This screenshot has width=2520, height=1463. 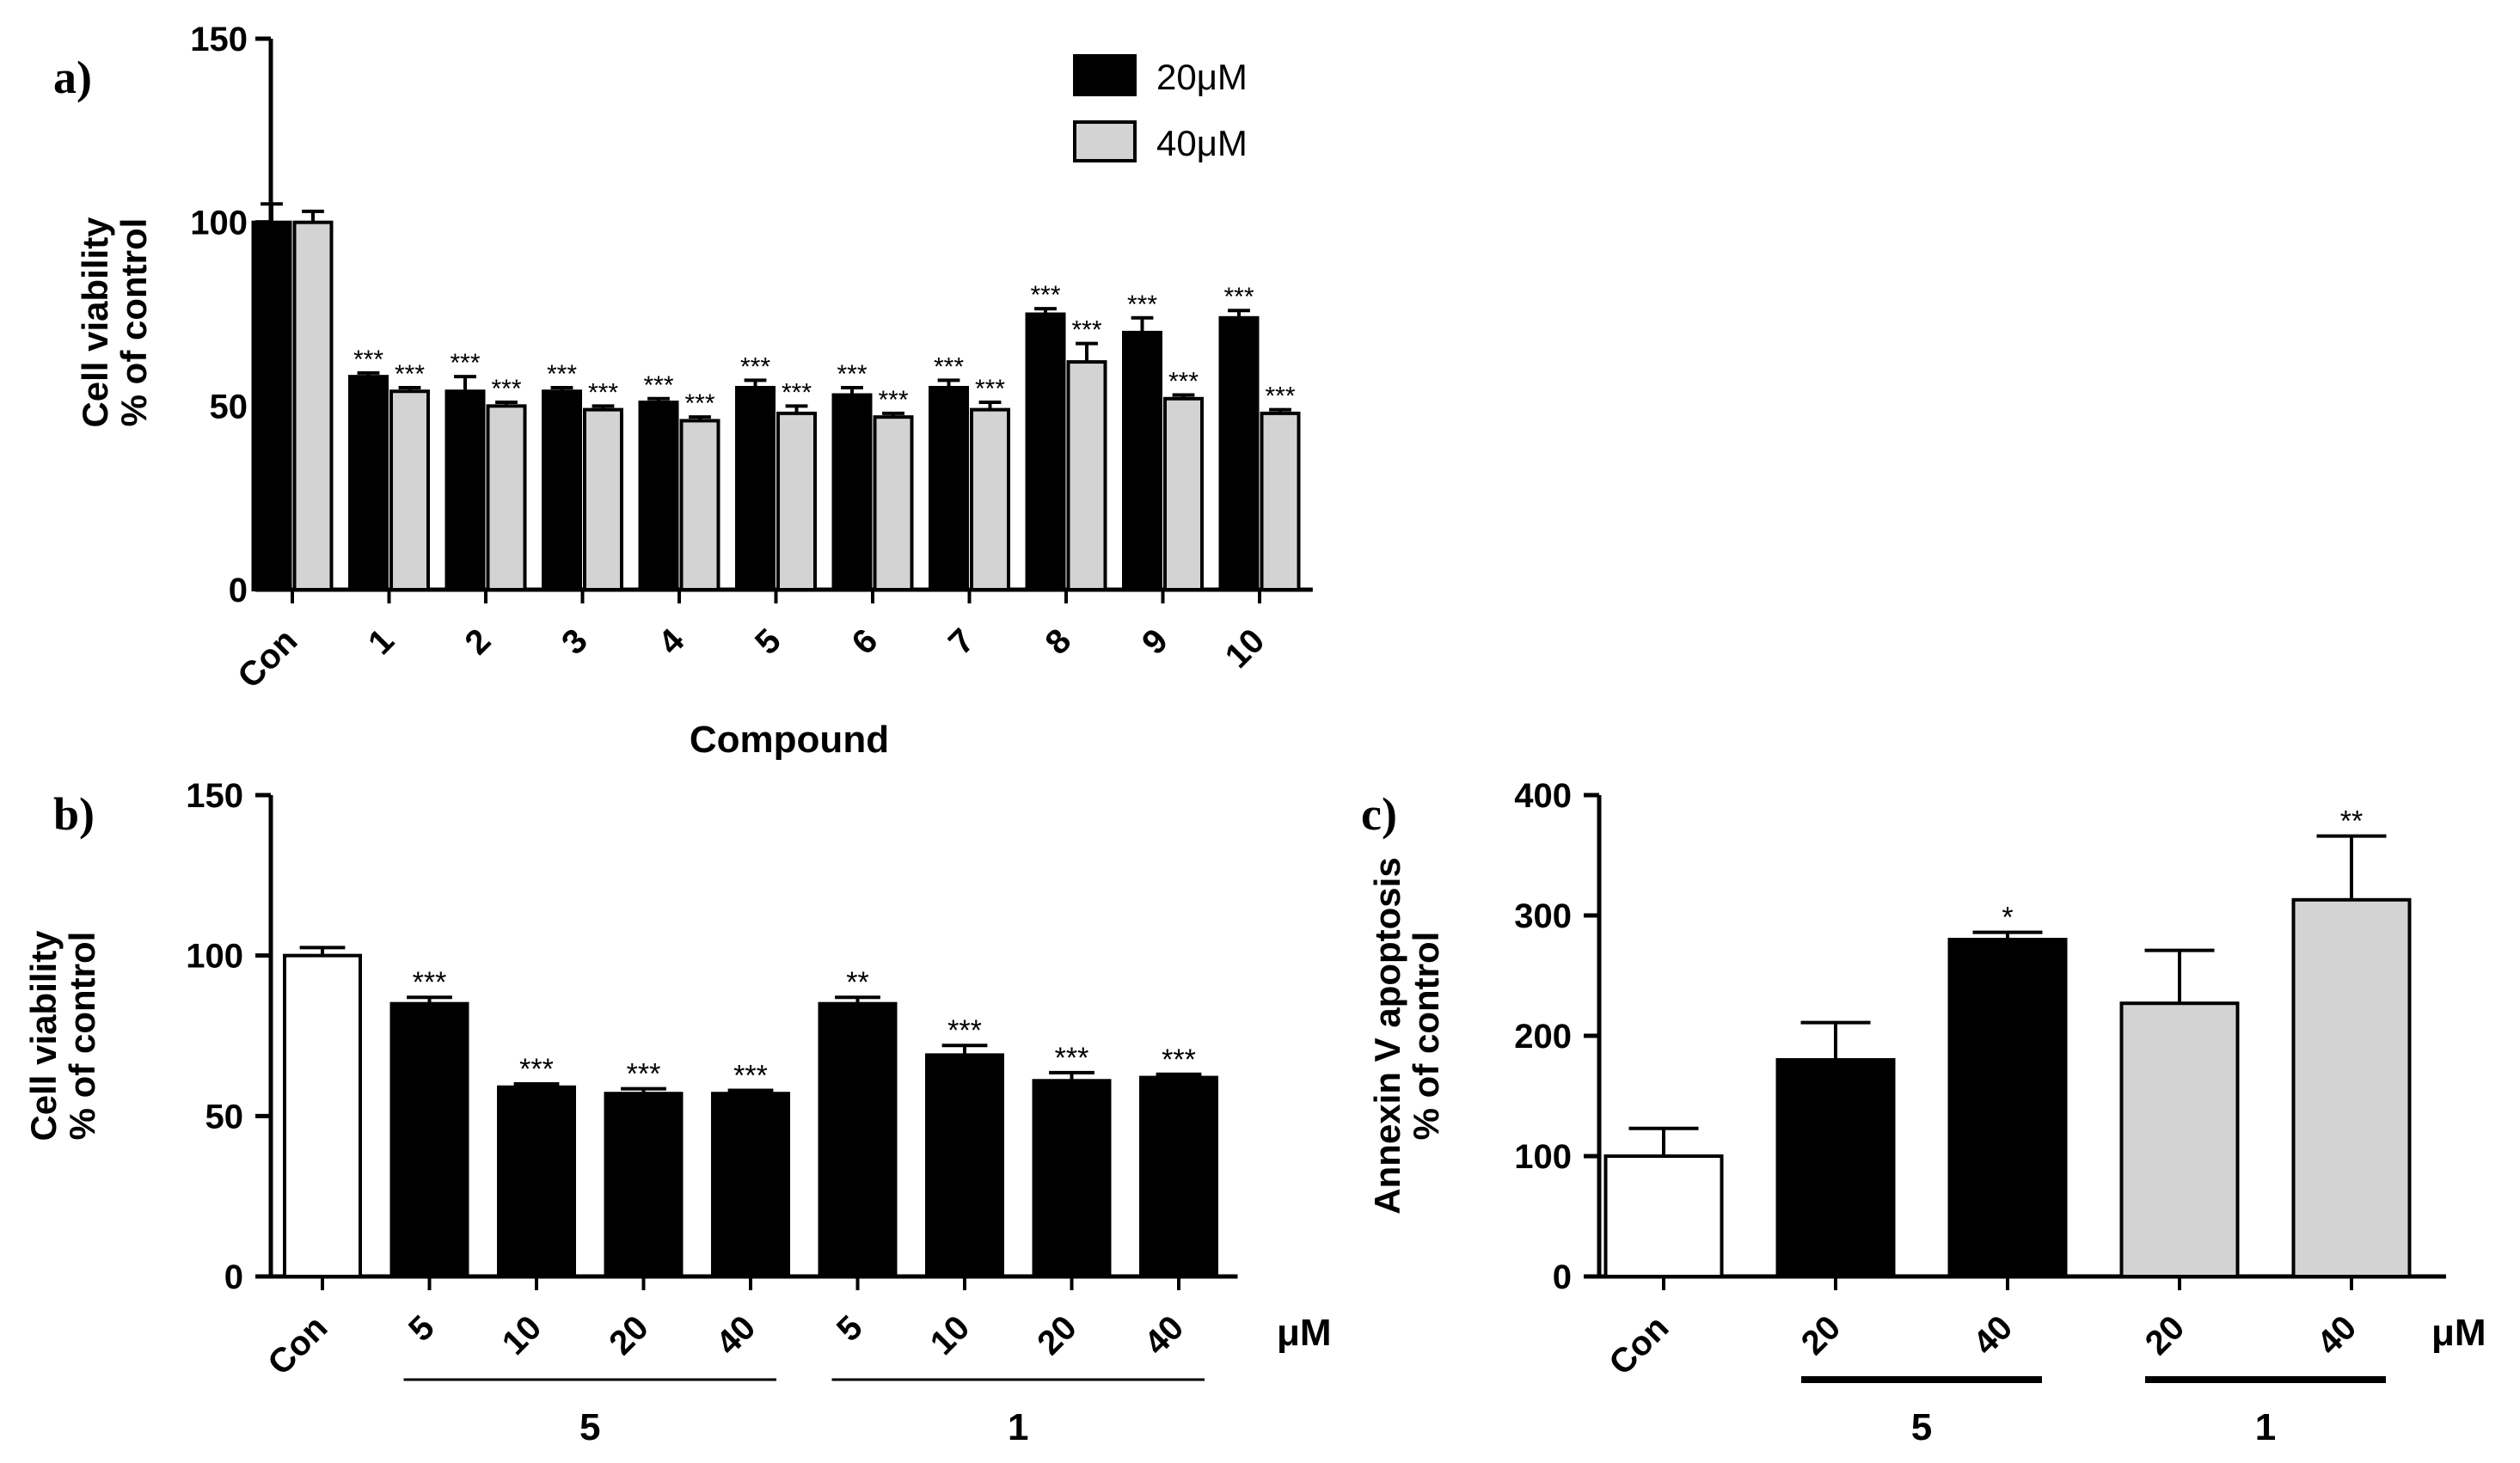 I want to click on x-axis-label: Compound, so click(x=790, y=740).